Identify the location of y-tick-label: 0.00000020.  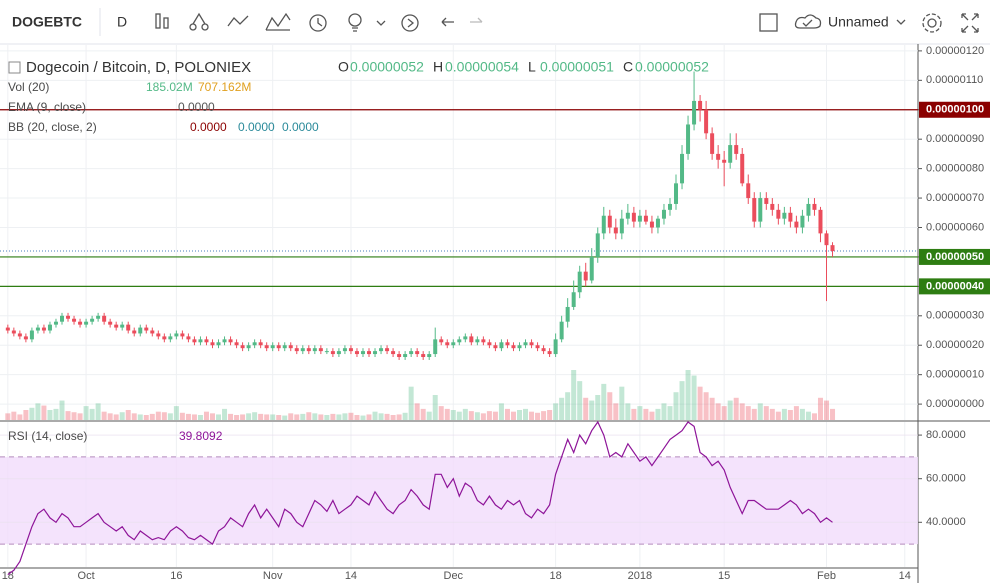
(955, 345).